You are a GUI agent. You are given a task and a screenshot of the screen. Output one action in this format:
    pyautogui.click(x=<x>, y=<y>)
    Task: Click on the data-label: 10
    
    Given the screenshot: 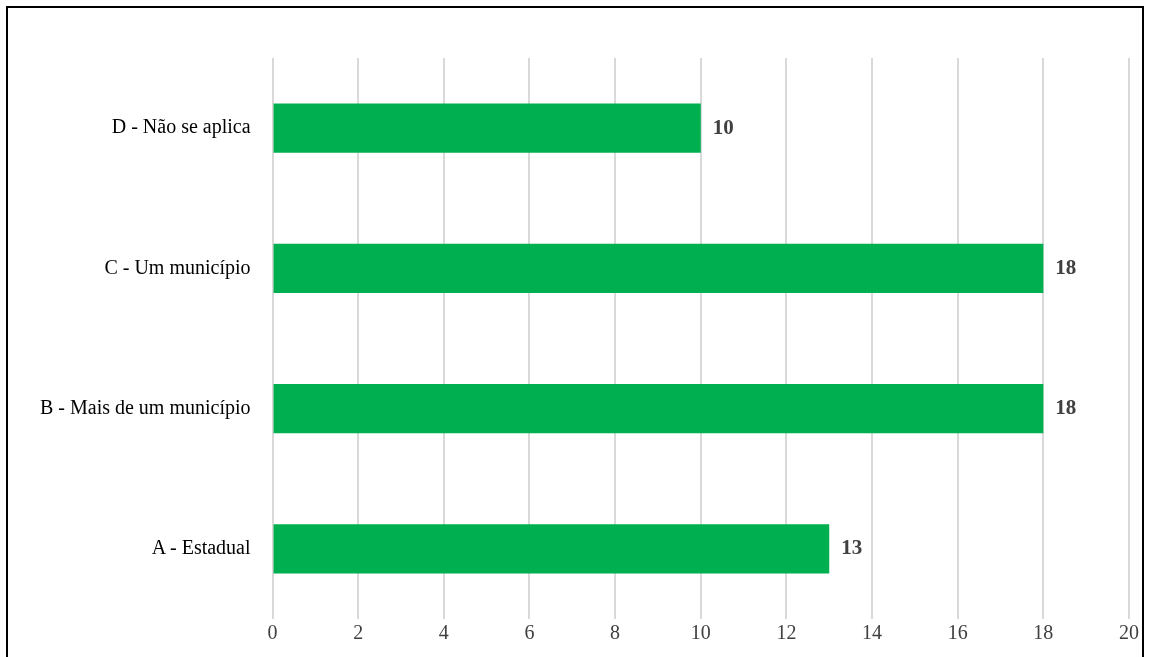 What is the action you would take?
    pyautogui.click(x=723, y=126)
    